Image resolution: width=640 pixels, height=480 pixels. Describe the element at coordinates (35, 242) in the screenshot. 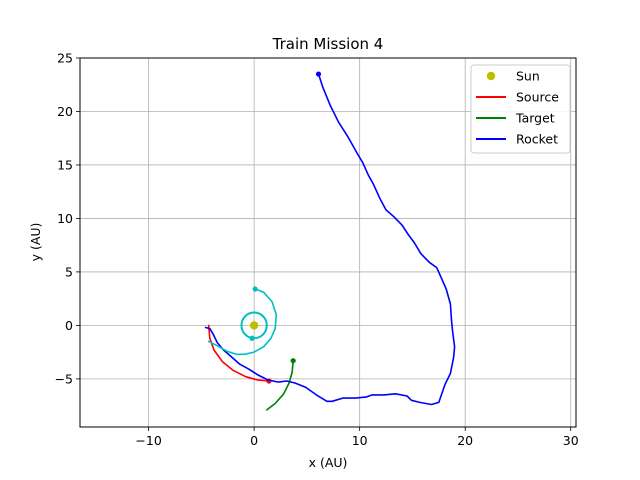

I see `y-axis-label: y (AU)` at that location.